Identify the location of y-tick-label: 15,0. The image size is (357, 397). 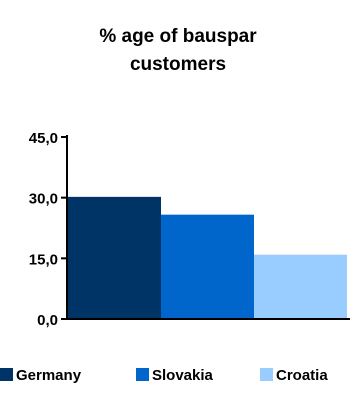
(43, 259).